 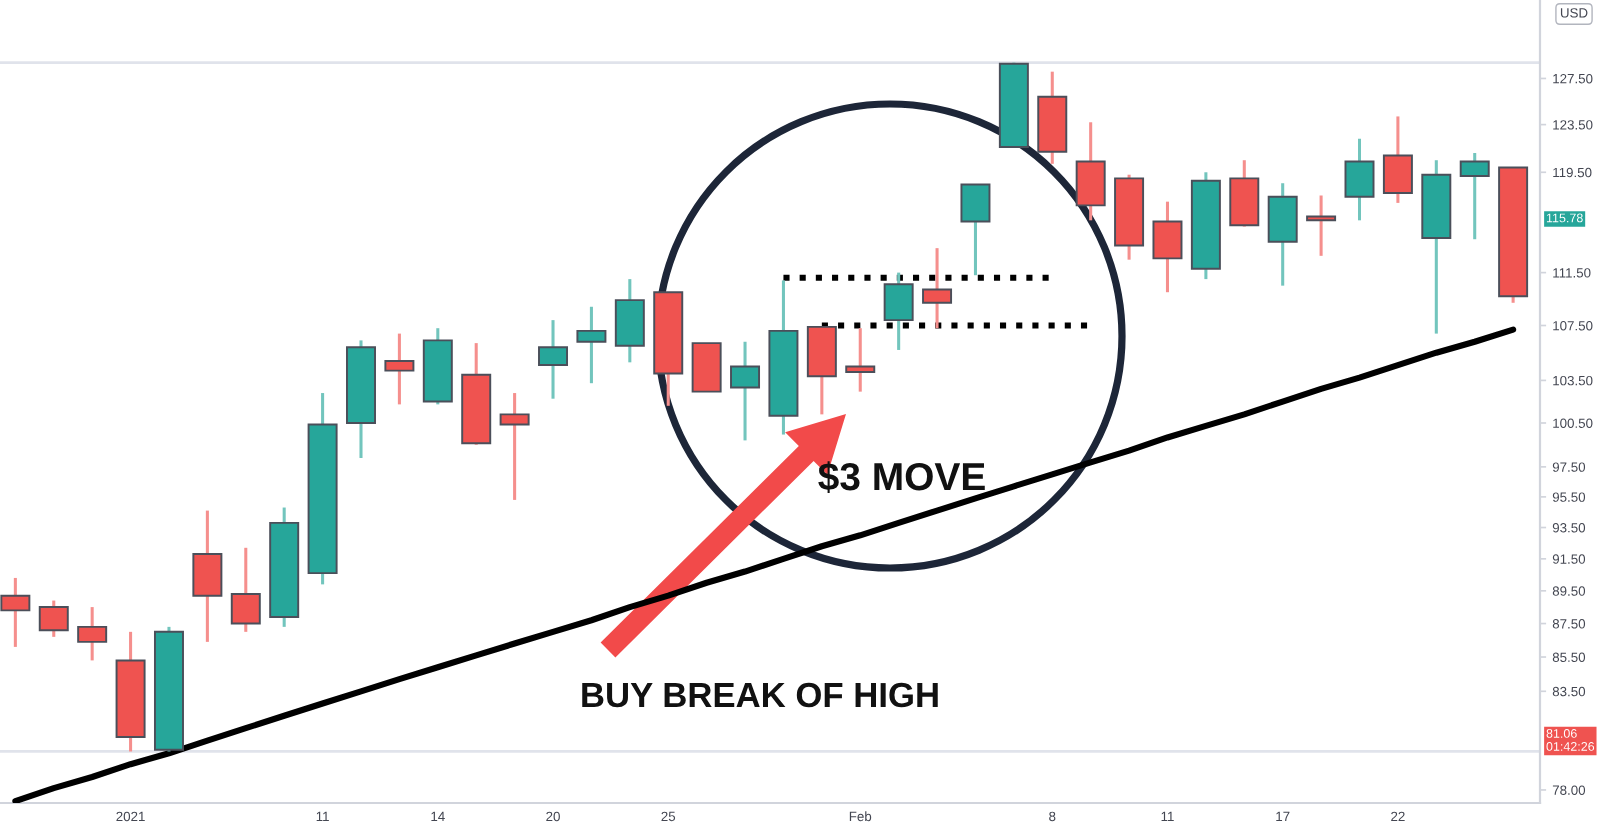 What do you see at coordinates (760, 695) in the screenshot?
I see `annotation: BUY BREAK OF HIGH` at bounding box center [760, 695].